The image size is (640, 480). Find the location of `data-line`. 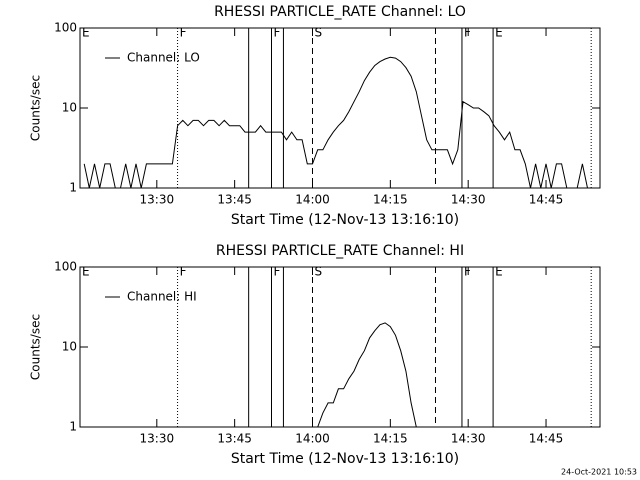

data-line is located at coordinates (364, 375).